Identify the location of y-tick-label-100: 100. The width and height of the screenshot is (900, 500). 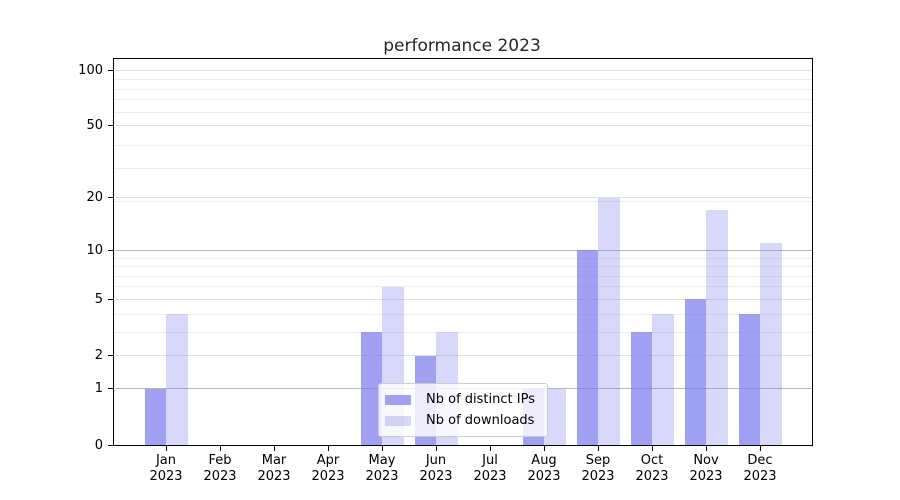
(90, 70).